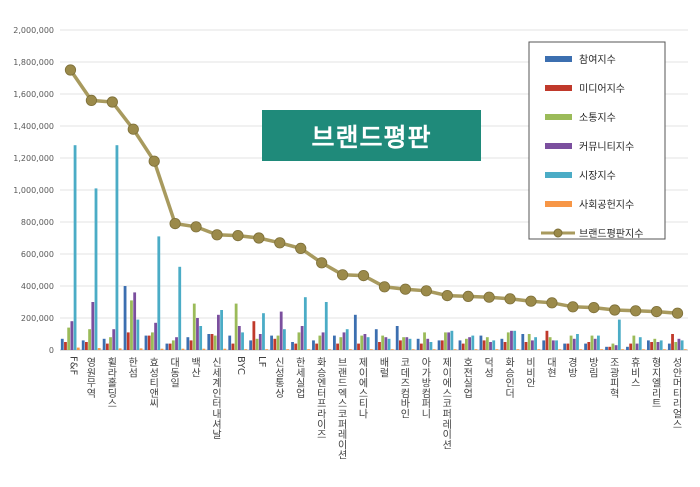 The image size is (700, 487). I want to click on y-tick-label: 200,000, so click(37, 318).